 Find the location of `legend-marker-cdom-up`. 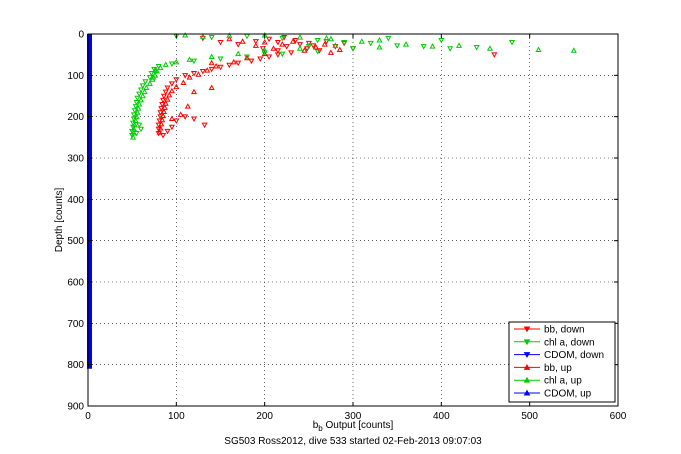

legend-marker-cdom-up is located at coordinates (527, 392).